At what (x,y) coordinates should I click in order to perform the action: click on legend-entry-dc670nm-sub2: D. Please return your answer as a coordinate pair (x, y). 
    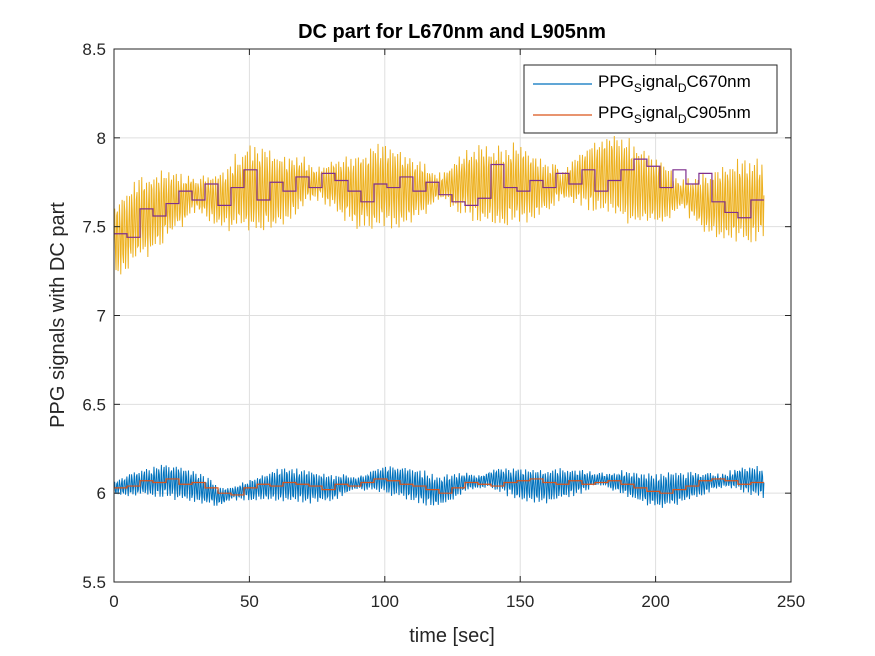
    Looking at the image, I should click on (682, 88).